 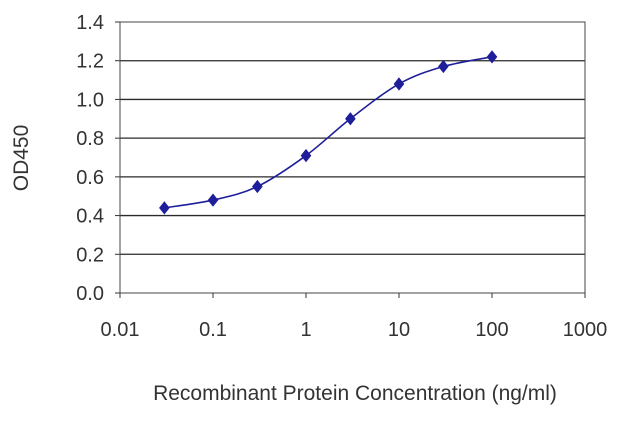 I want to click on x-tick-label: 0.1, so click(x=213, y=330).